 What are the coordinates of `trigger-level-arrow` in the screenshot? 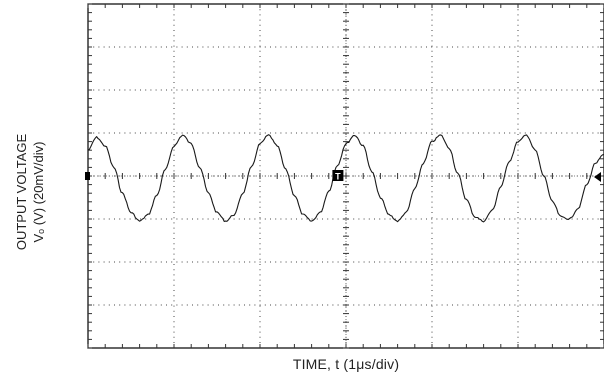 It's located at (597, 177).